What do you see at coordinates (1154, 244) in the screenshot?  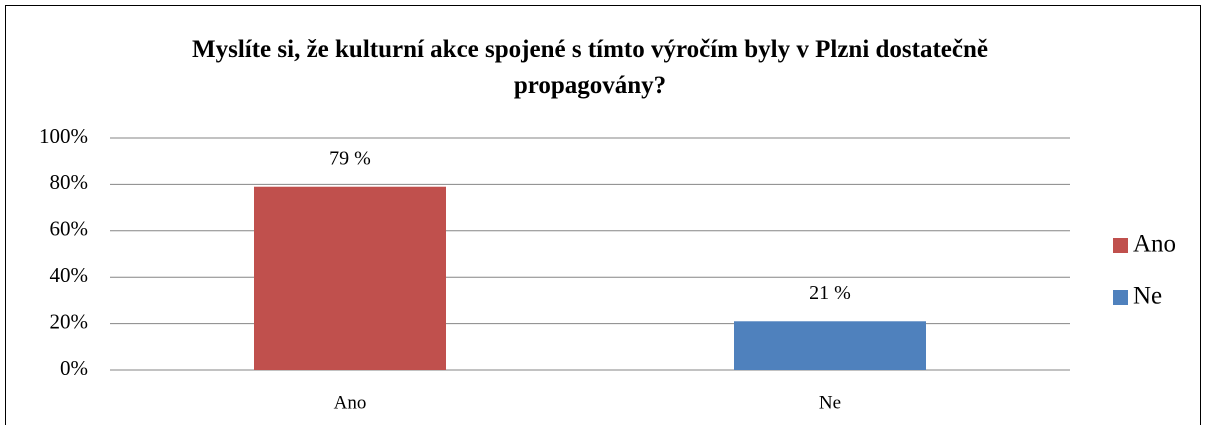 I see `legend-label: Ano` at bounding box center [1154, 244].